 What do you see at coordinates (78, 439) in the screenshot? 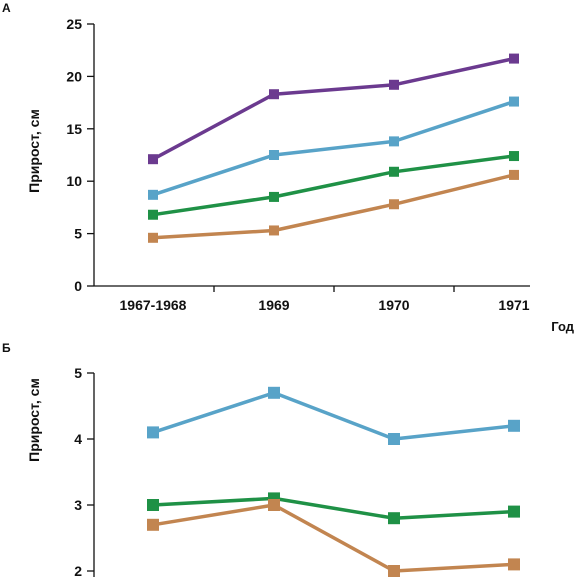
I see `y-tick-label: 4` at bounding box center [78, 439].